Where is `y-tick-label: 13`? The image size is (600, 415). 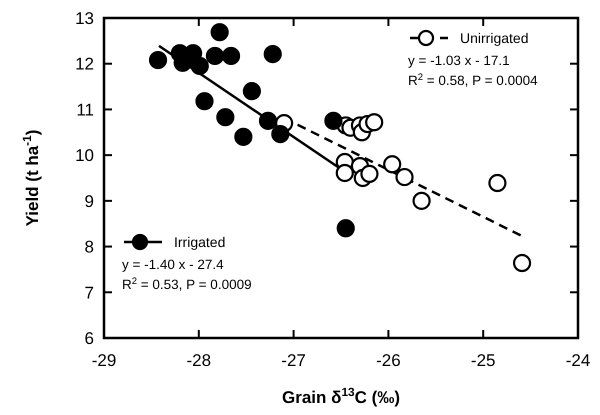 y-tick-label: 13 is located at coordinates (84, 18).